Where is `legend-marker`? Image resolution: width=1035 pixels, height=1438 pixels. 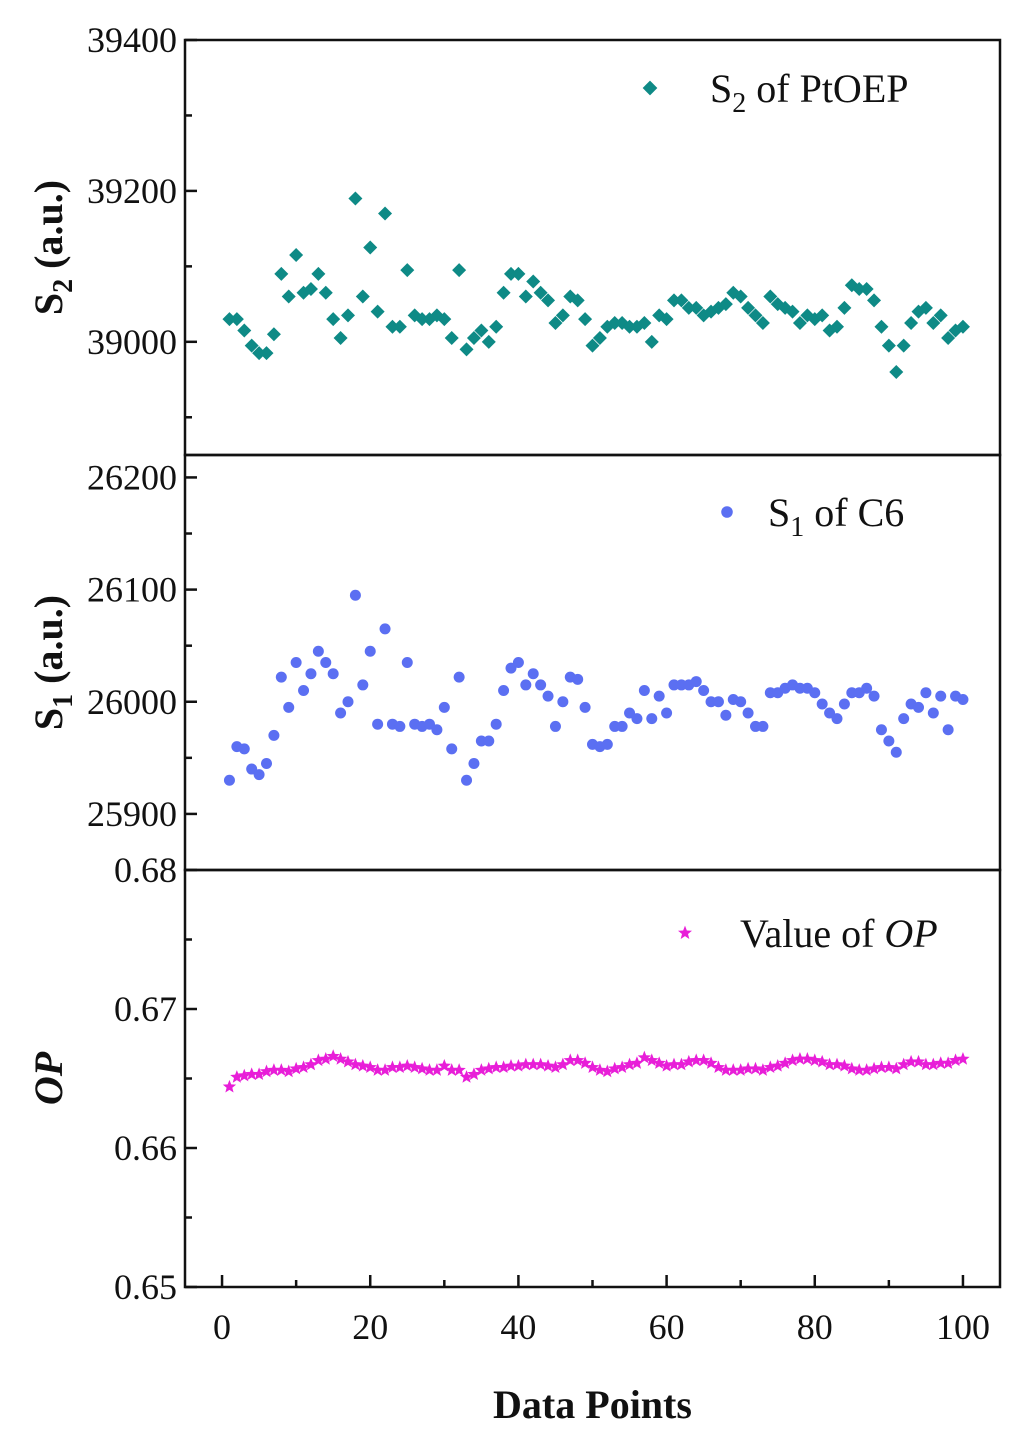 legend-marker is located at coordinates (685, 932).